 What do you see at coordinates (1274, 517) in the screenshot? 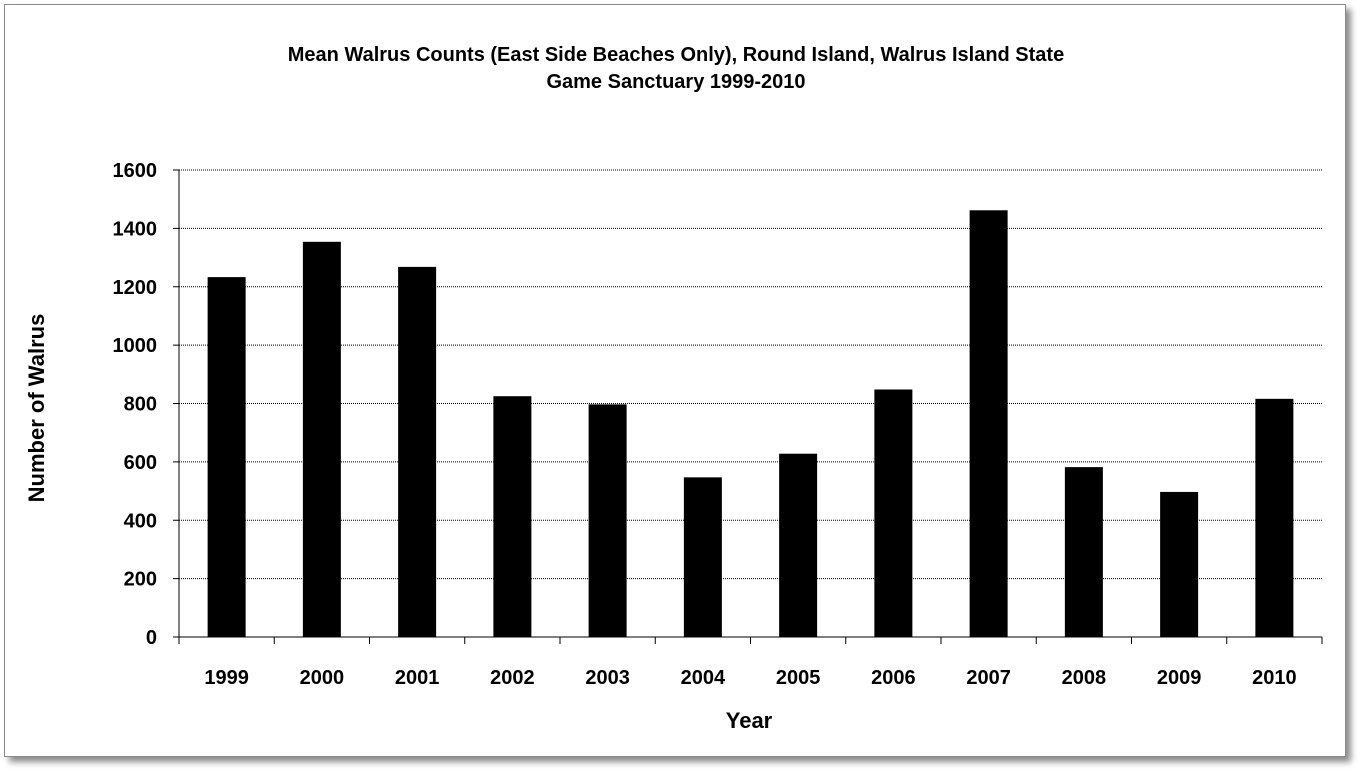
I see `bar-2010` at bounding box center [1274, 517].